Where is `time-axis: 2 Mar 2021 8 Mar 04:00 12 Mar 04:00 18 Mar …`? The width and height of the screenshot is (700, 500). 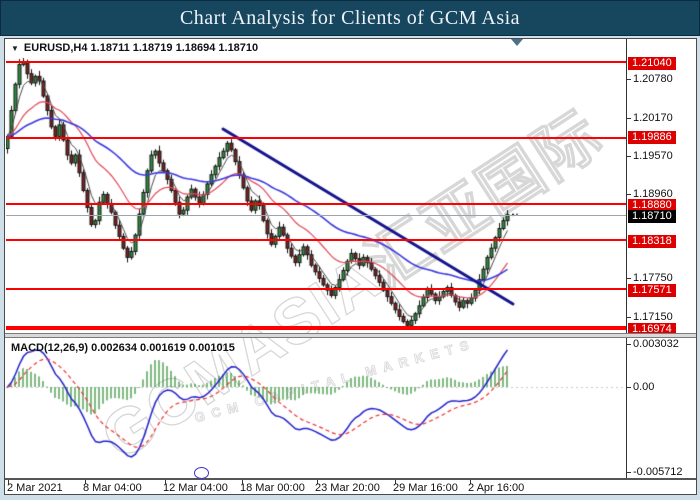
time-axis: 2 Mar 2021 8 Mar 04:00 12 Mar 04:00 18 Mar … is located at coordinates (350, 487).